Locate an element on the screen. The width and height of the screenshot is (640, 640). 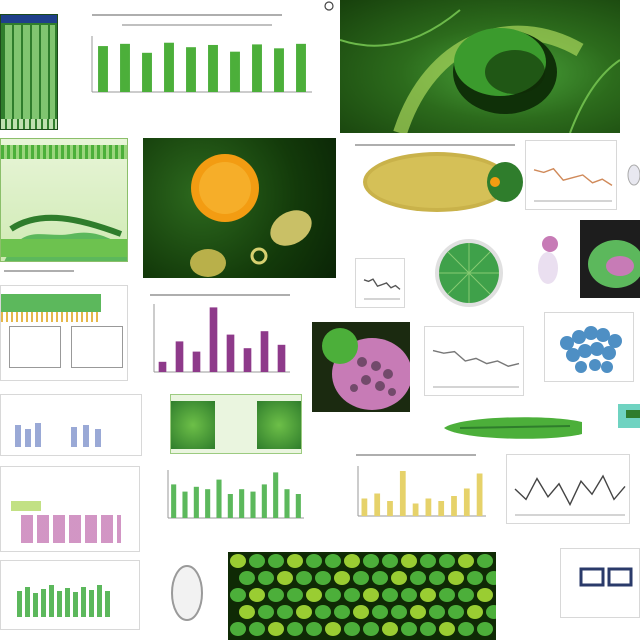
leaf-cross-section-diagram is located at coordinates (64, 333).